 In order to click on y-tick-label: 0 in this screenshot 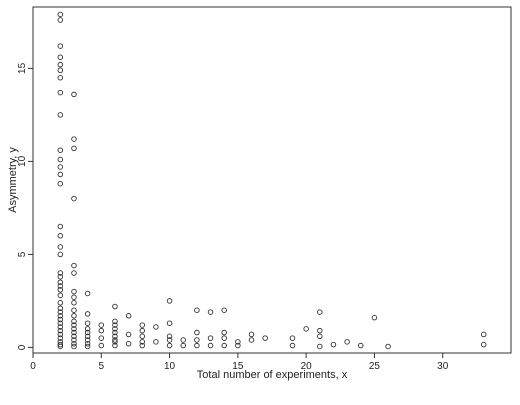, I will do `click(22, 347)`.